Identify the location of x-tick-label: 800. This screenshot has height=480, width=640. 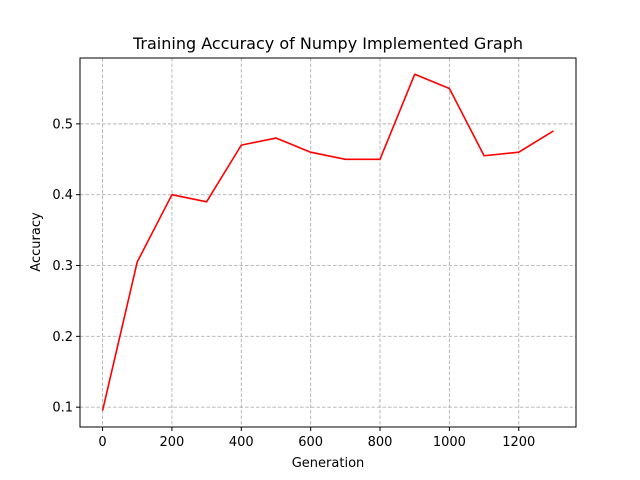
(380, 442).